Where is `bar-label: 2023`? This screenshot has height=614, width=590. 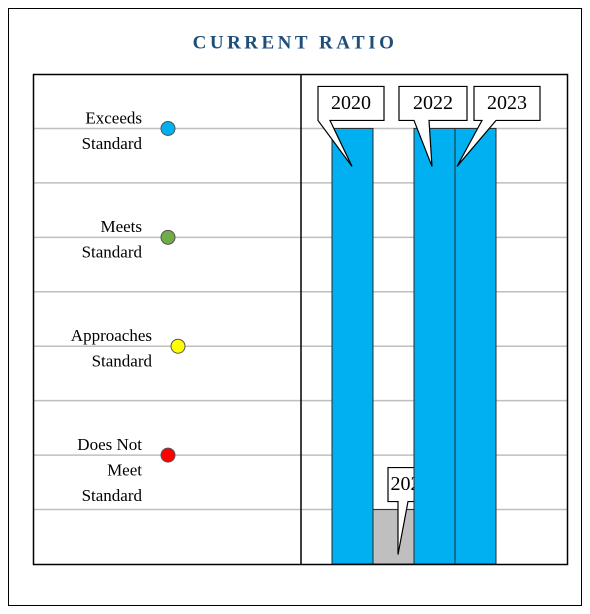
bar-label: 2023 is located at coordinates (507, 103).